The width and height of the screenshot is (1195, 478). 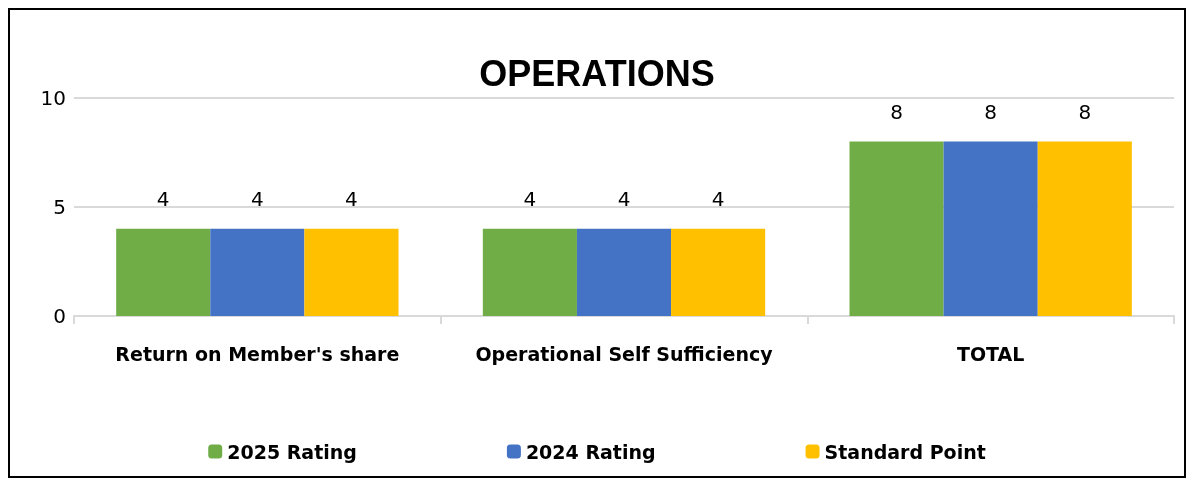 I want to click on y-tick-label: 0, so click(x=59, y=316).